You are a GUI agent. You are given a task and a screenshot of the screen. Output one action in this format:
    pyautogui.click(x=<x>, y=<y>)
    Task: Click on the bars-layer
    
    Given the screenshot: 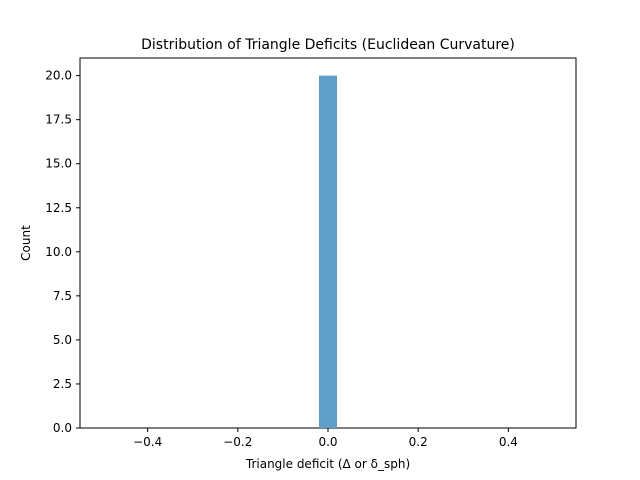 What is the action you would take?
    pyautogui.click(x=328, y=251)
    